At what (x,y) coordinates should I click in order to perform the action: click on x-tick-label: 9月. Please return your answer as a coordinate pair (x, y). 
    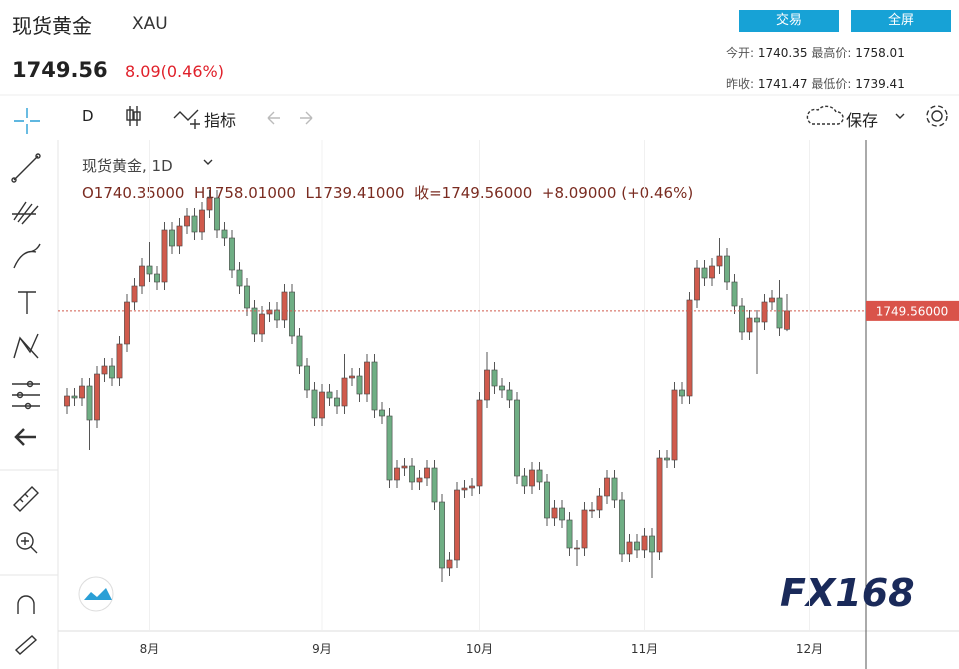
    Looking at the image, I should click on (322, 649).